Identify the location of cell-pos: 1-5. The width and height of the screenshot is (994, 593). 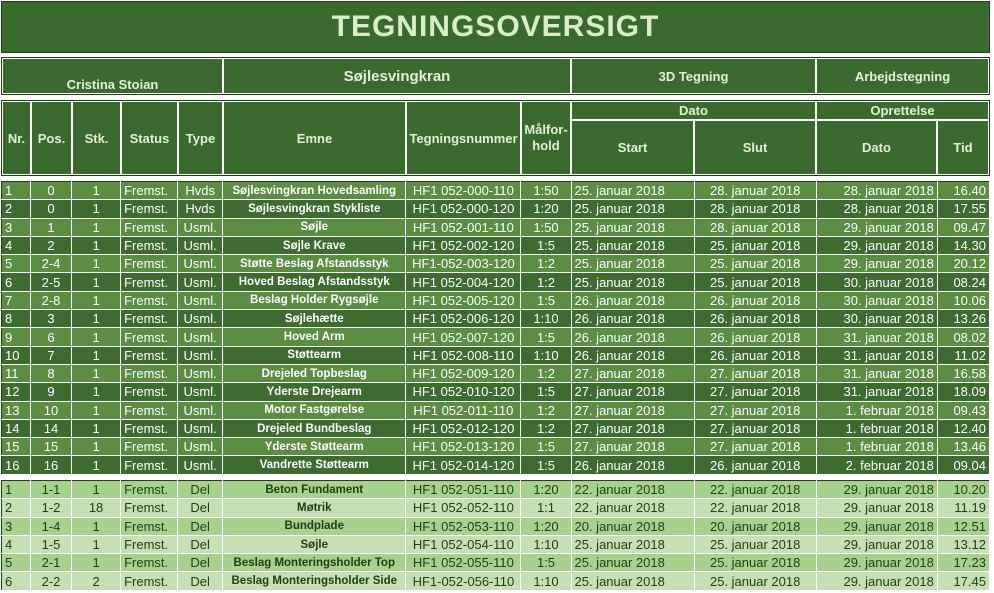
(51, 545).